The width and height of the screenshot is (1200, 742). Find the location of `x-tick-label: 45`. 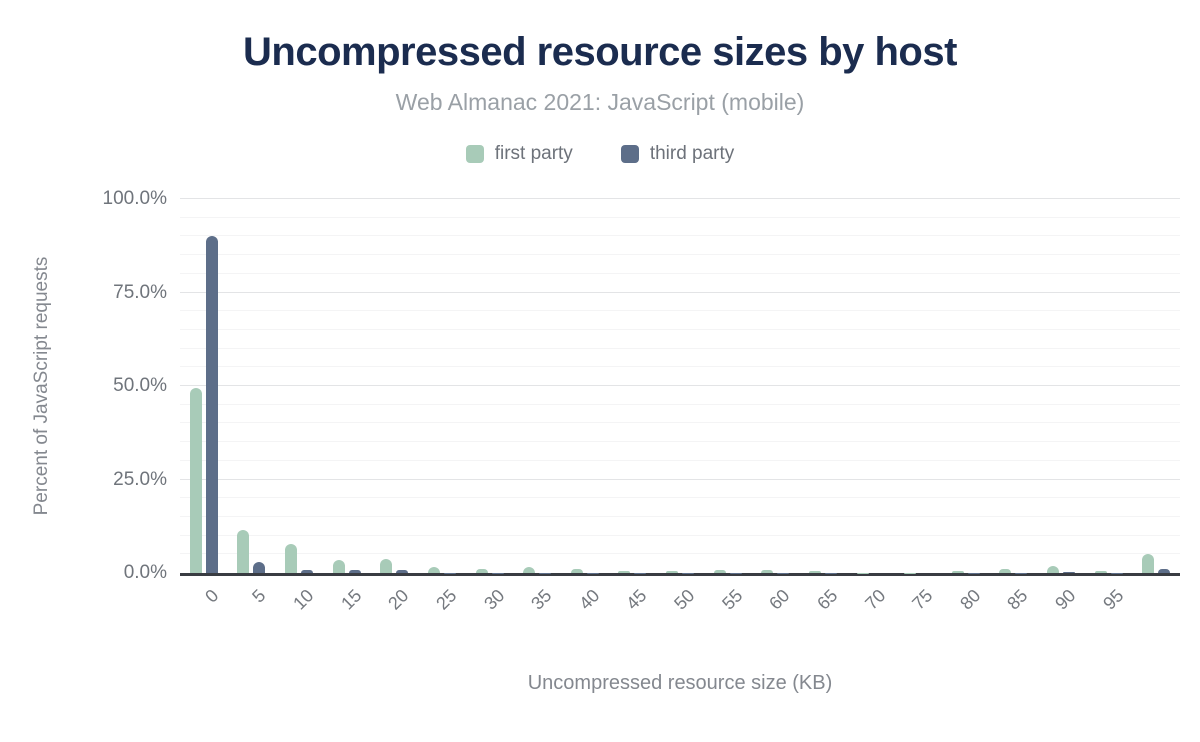

x-tick-label: 45 is located at coordinates (636, 599).